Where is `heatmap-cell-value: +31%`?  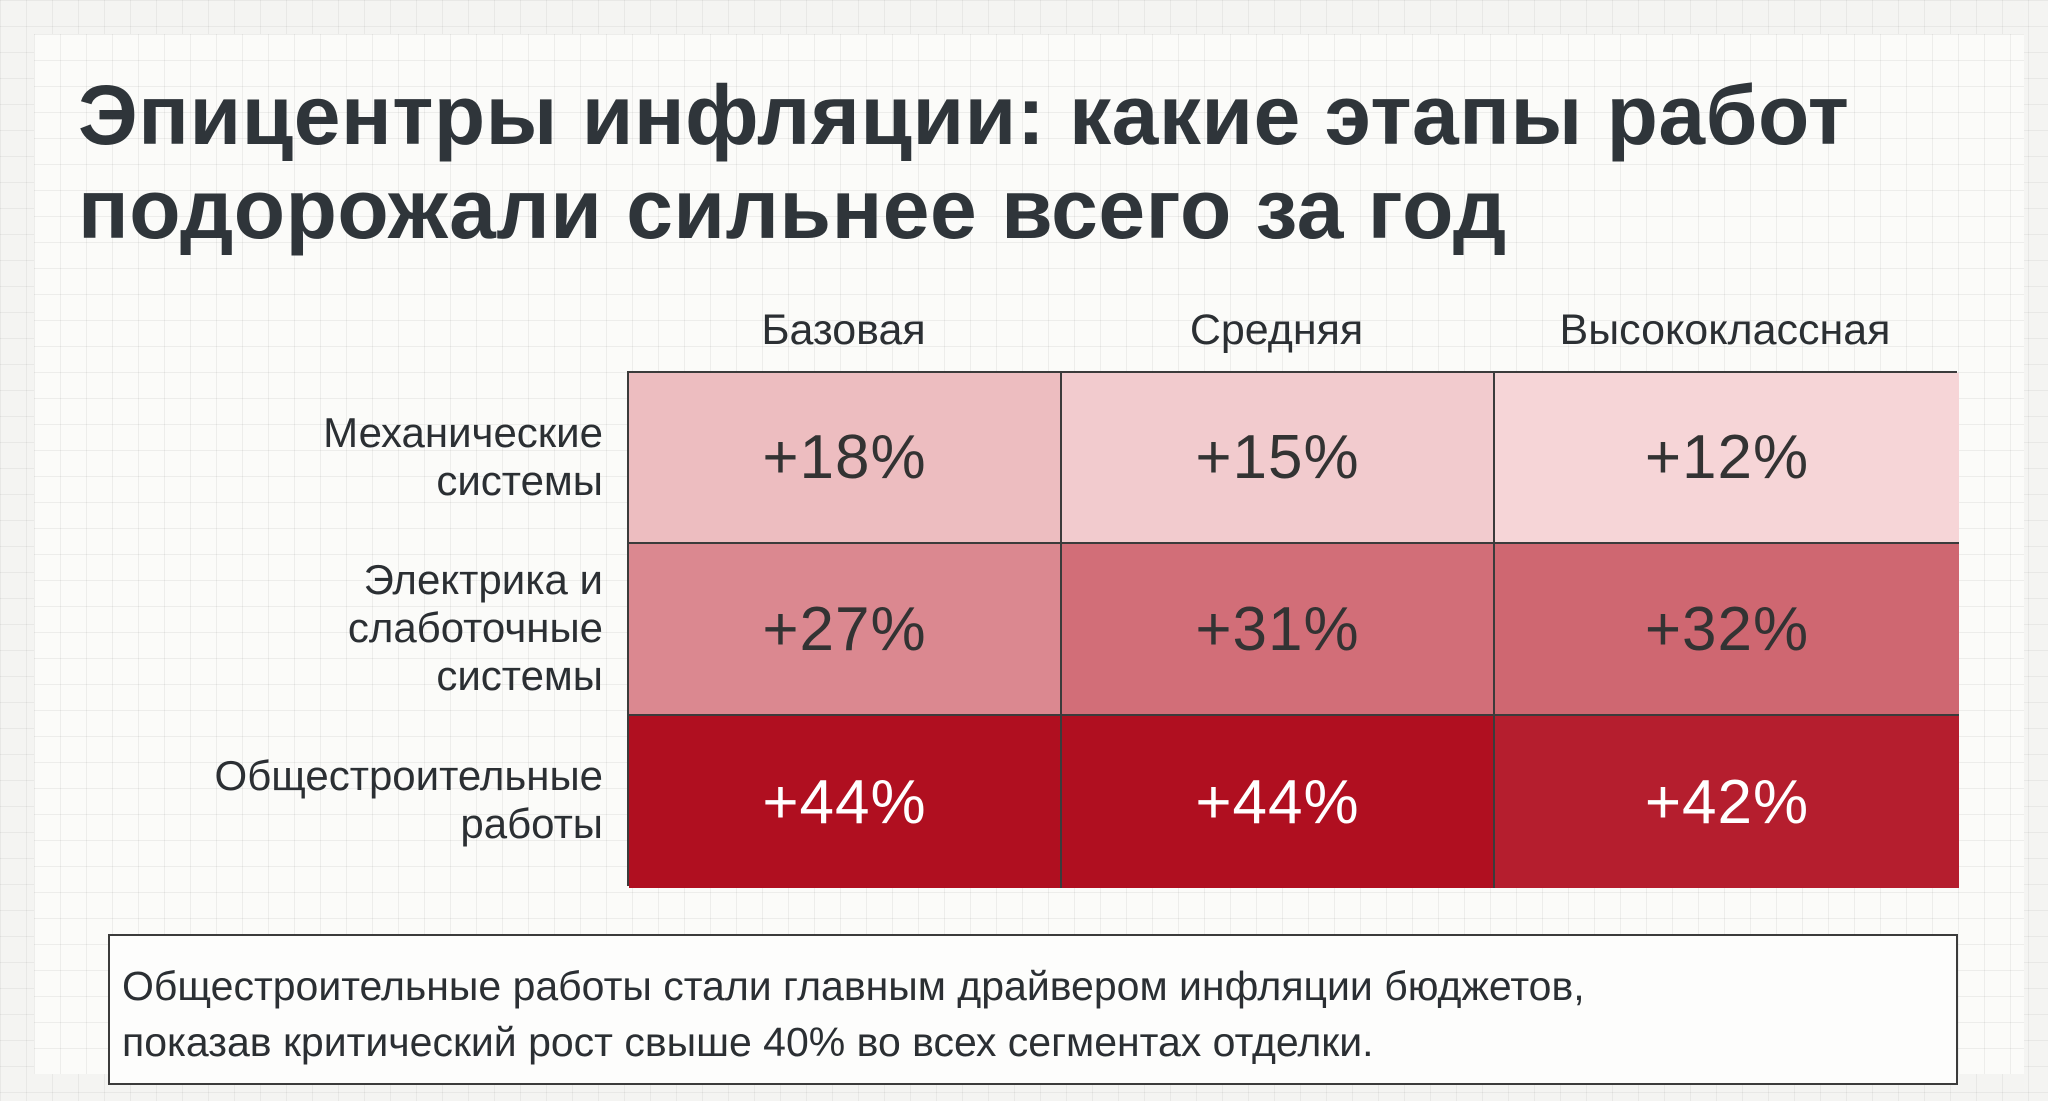
heatmap-cell-value: +31% is located at coordinates (1277, 629).